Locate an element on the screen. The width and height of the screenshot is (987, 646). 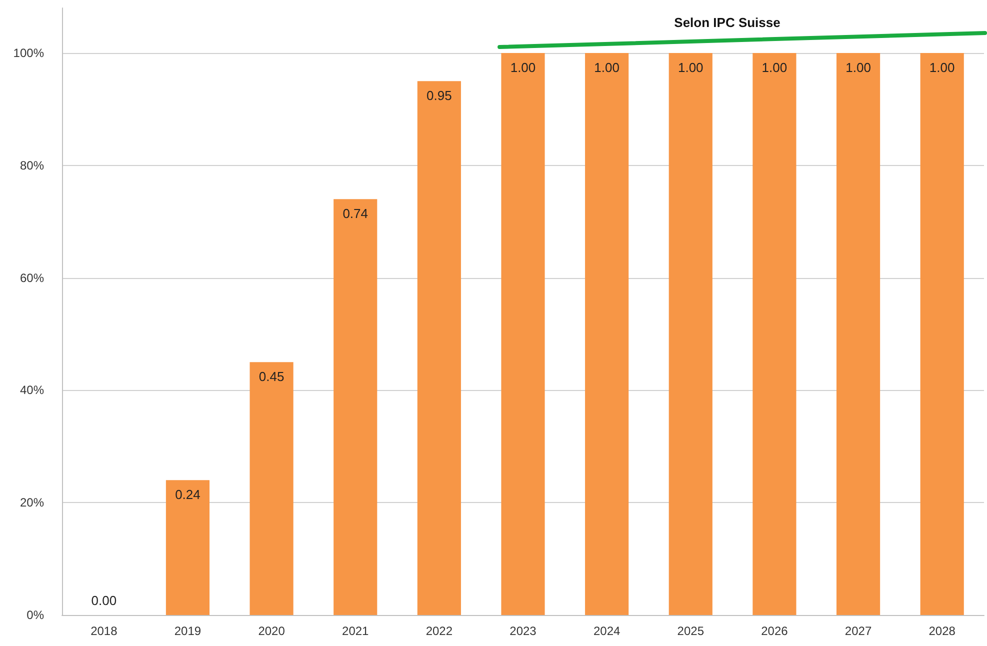
x-tick-label: 2028 is located at coordinates (942, 631).